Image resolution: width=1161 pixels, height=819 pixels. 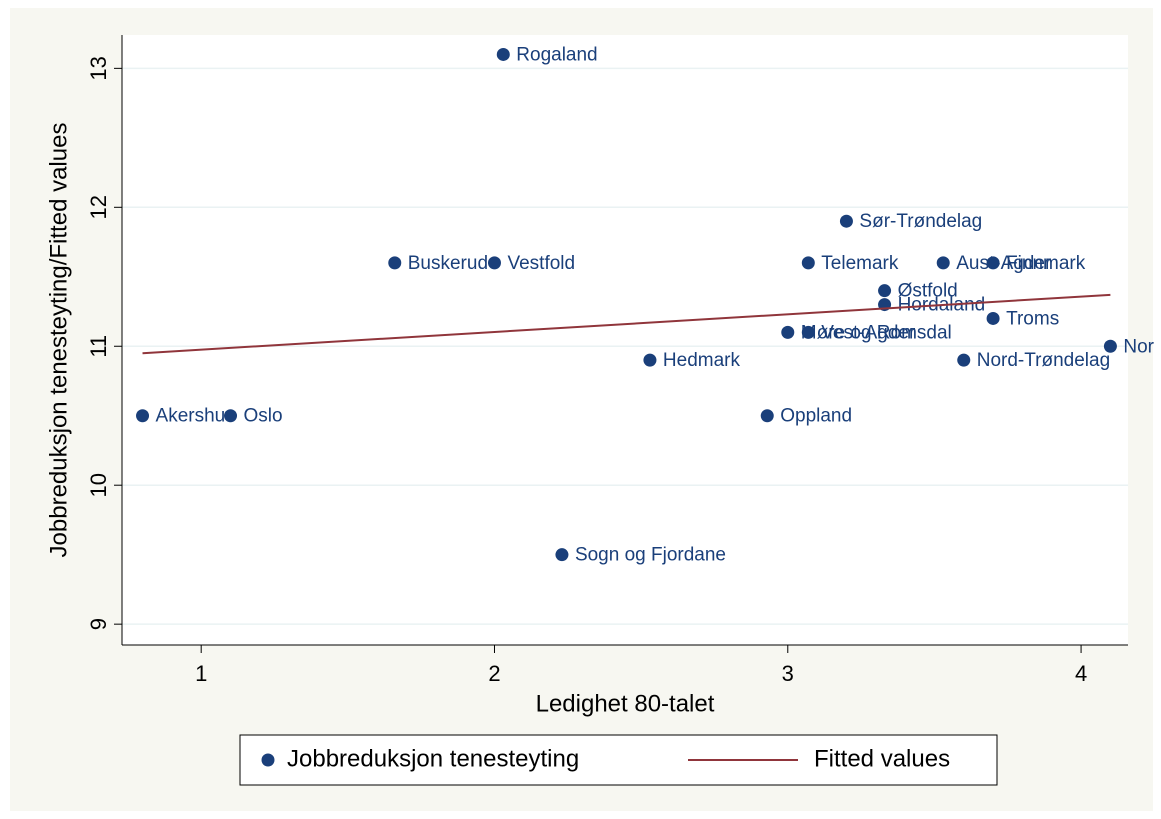 I want to click on x-tick-label: 4, so click(x=1081, y=673).